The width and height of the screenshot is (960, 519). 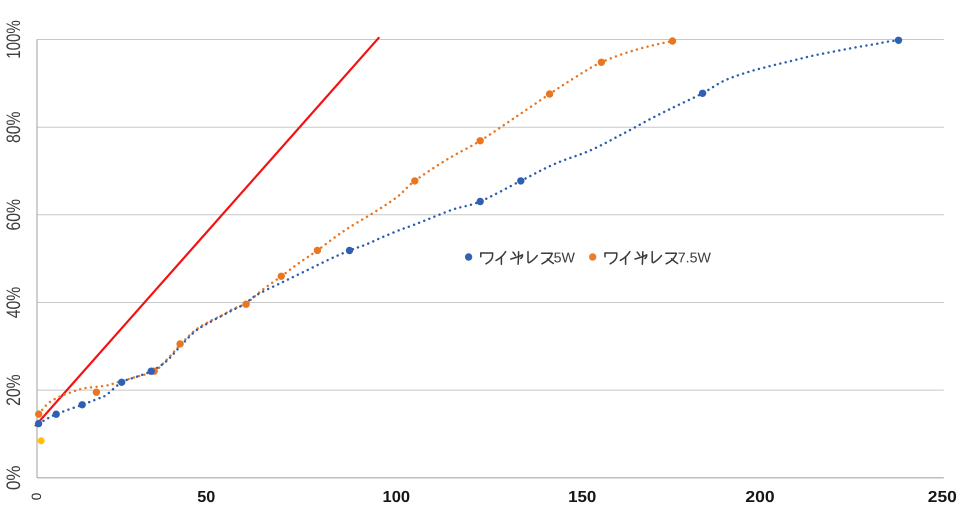 What do you see at coordinates (14, 39) in the screenshot?
I see `svg-text: 100%` at bounding box center [14, 39].